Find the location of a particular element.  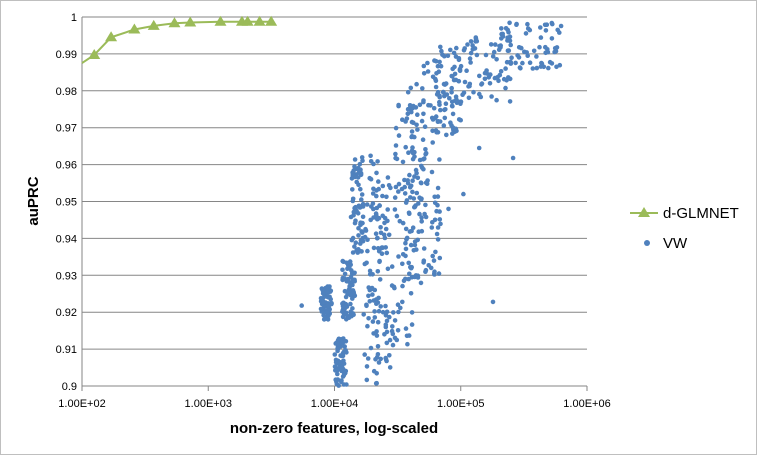

x-tick-label: 1.00E+02 is located at coordinates (81, 404).